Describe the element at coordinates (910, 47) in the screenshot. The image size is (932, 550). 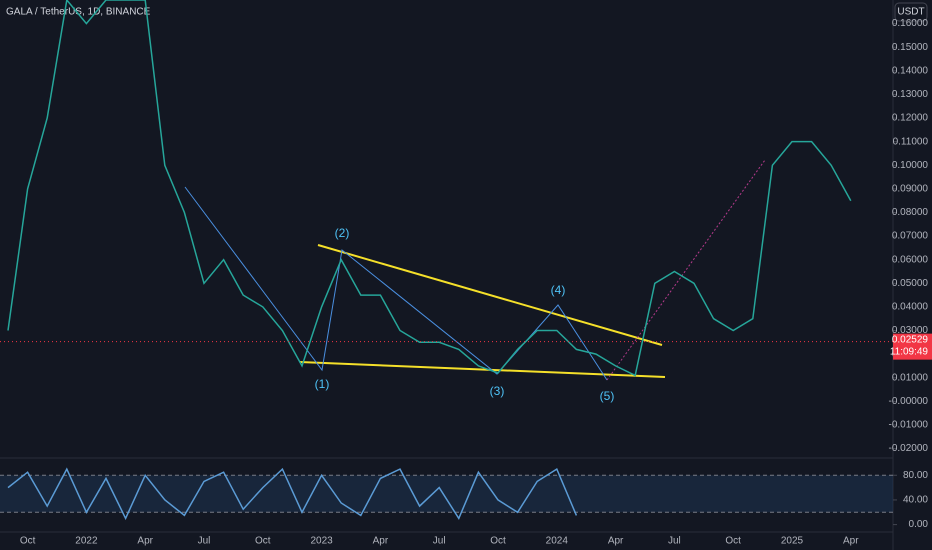
I see `y-tick-label: 0.15000` at that location.